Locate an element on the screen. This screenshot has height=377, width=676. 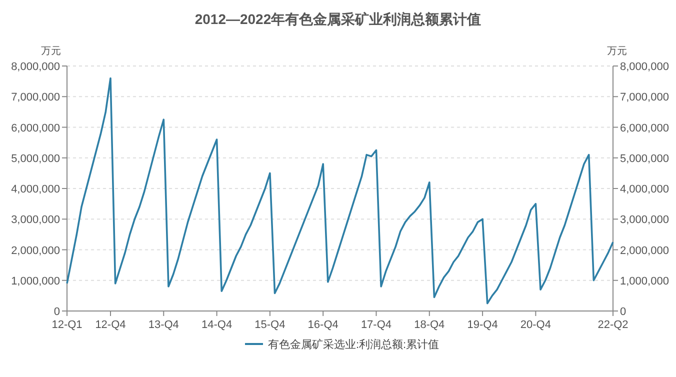
x-tick-label: 12-Q1 is located at coordinates (67, 325).